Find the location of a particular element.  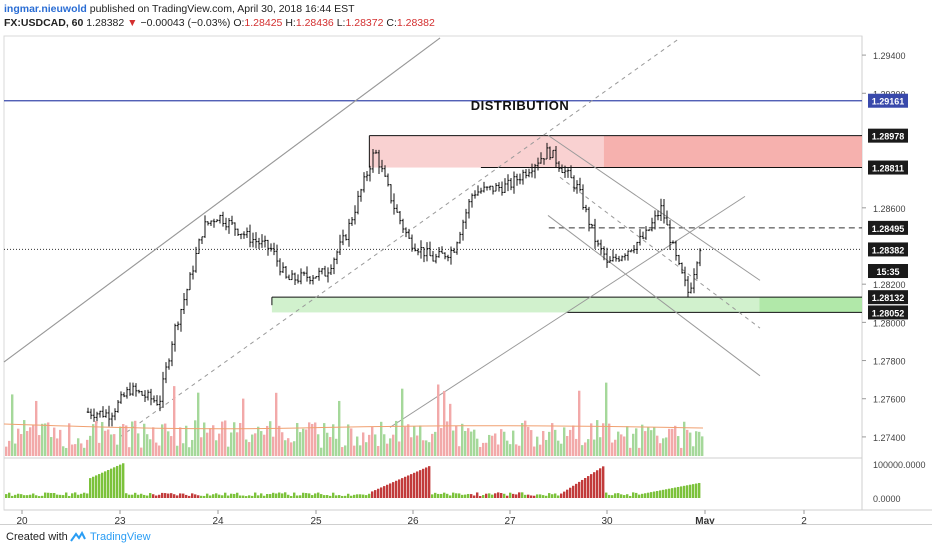

time-axis-label: 30 is located at coordinates (607, 520).